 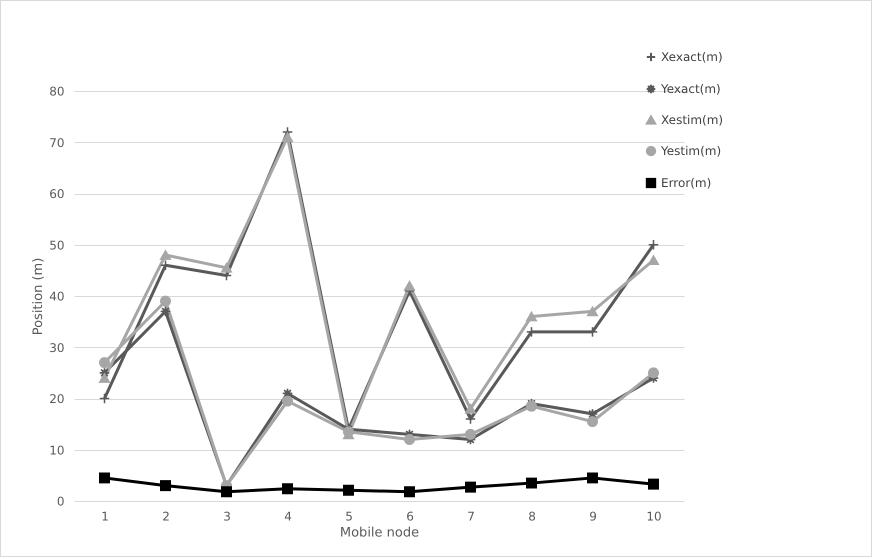 I want to click on x-tick-label: 8, so click(x=532, y=517).